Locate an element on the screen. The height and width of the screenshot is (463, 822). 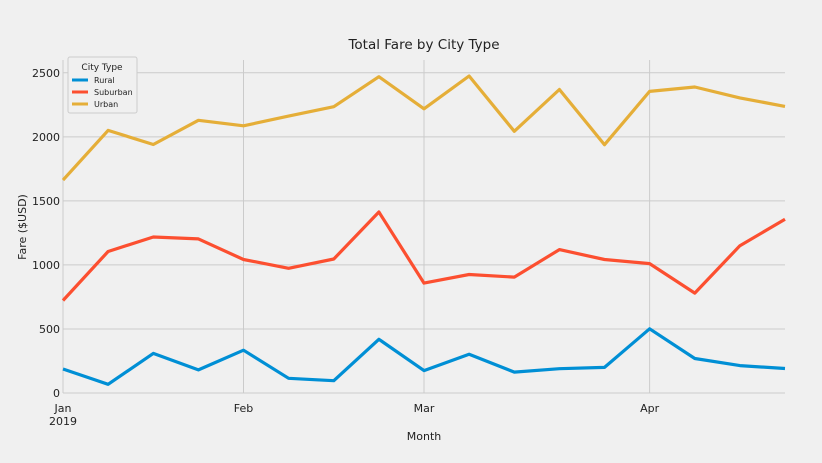
y-tick-label: 1000 is located at coordinates (46, 265).